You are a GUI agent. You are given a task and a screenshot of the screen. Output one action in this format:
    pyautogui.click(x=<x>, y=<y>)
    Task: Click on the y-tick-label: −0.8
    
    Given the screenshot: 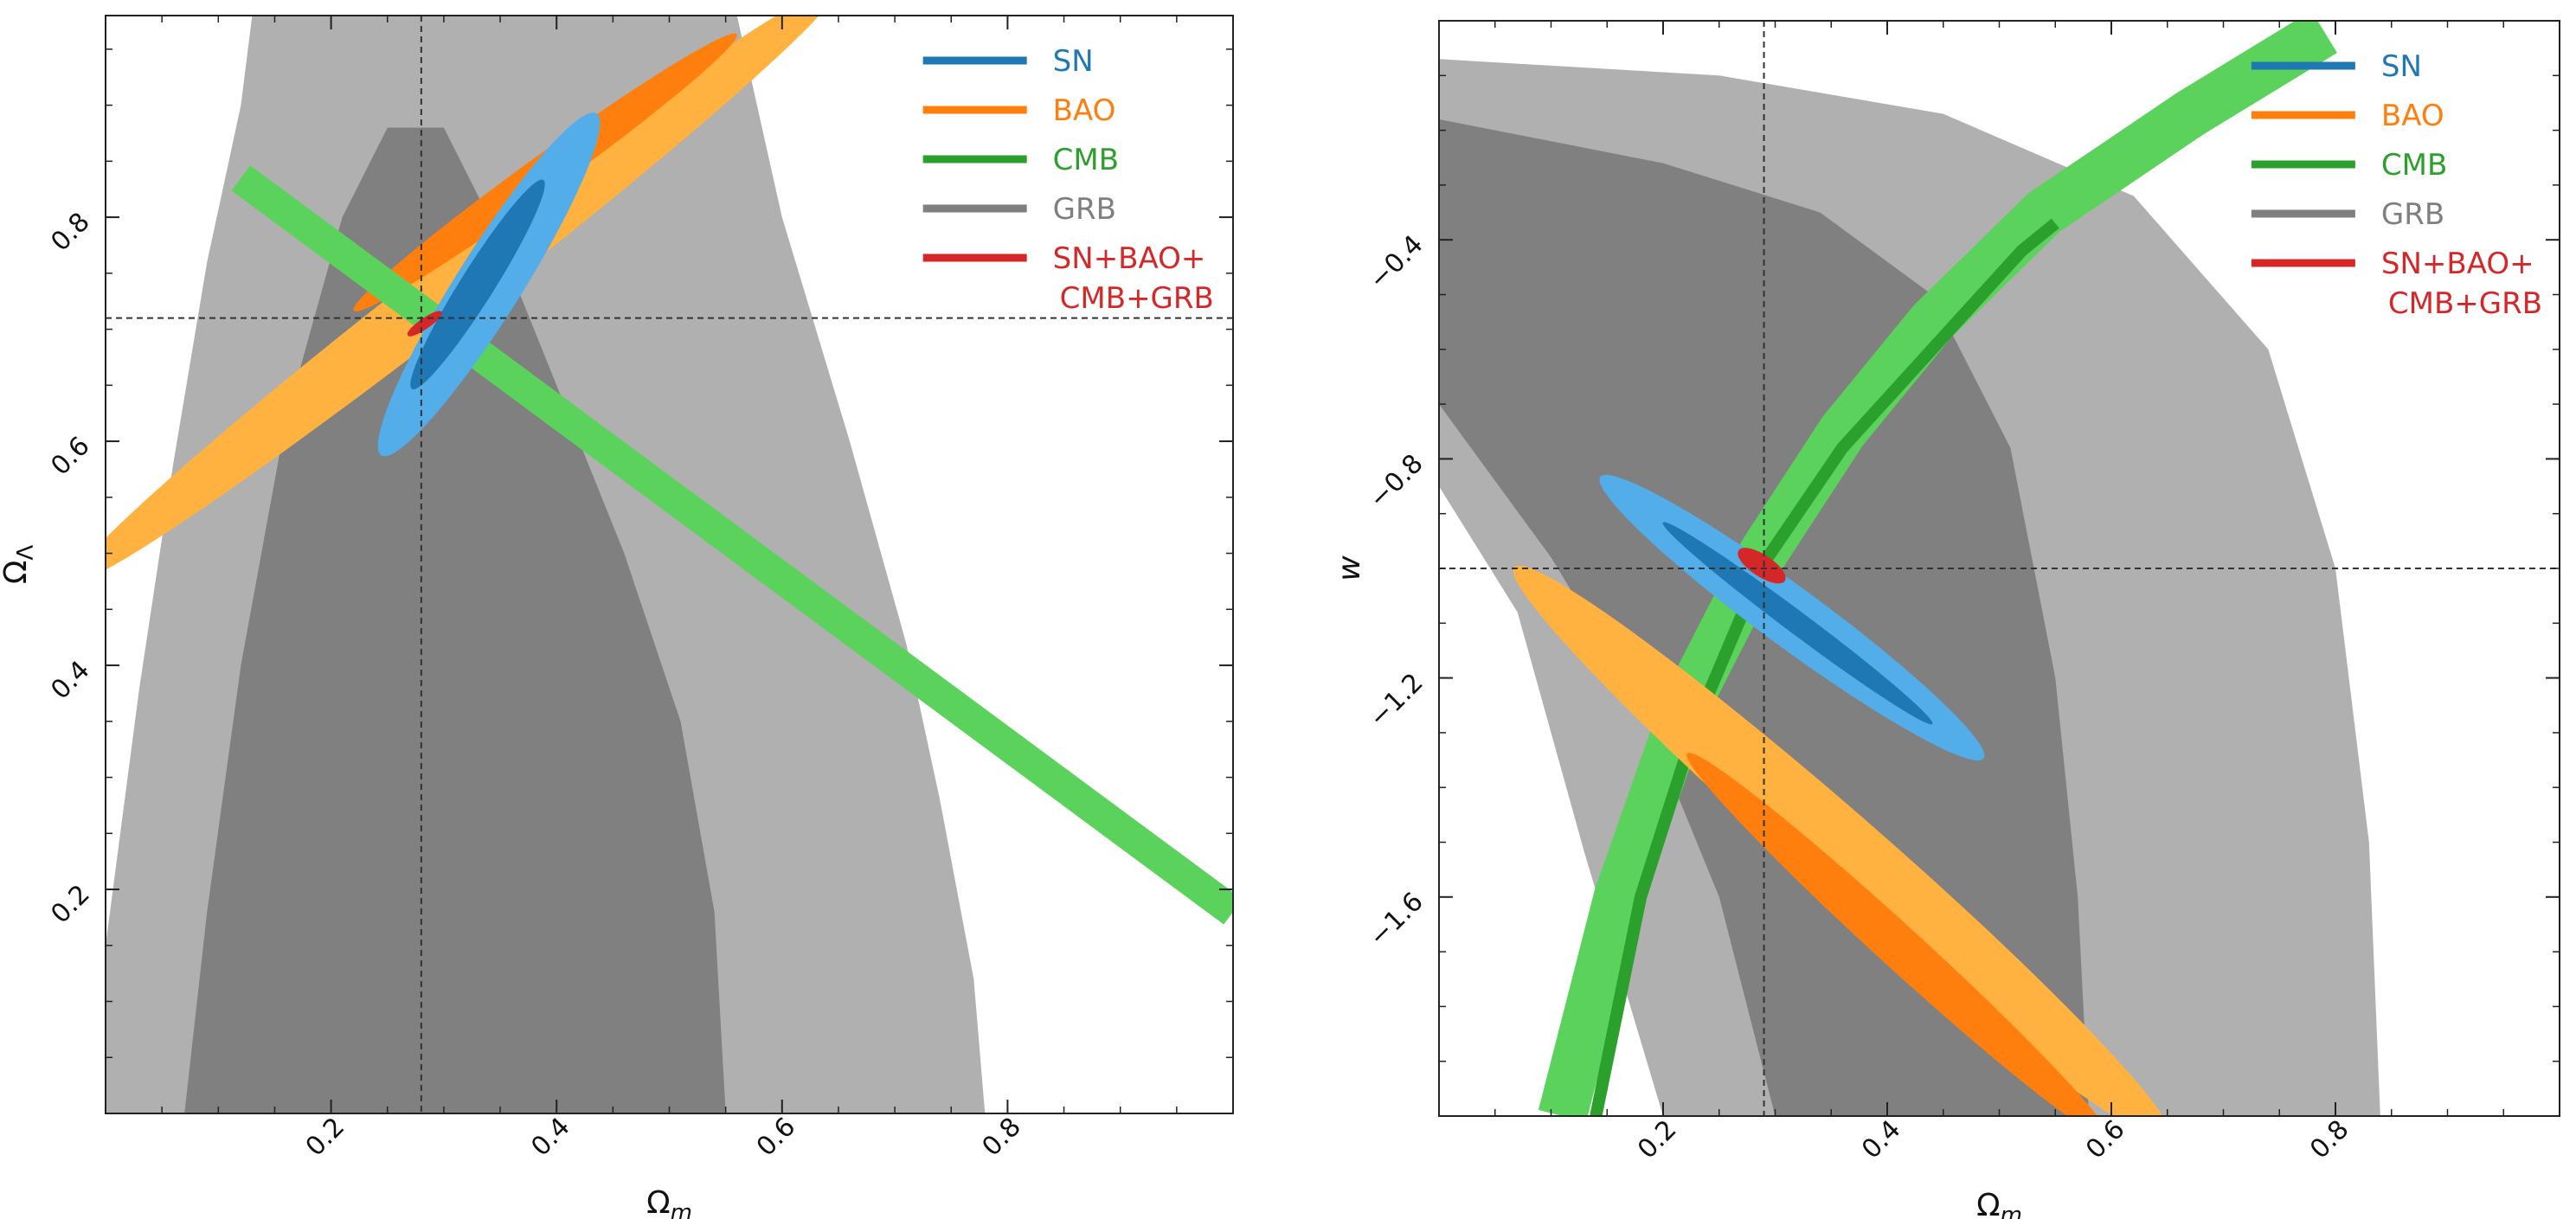 What is the action you would take?
    pyautogui.click(x=1396, y=481)
    